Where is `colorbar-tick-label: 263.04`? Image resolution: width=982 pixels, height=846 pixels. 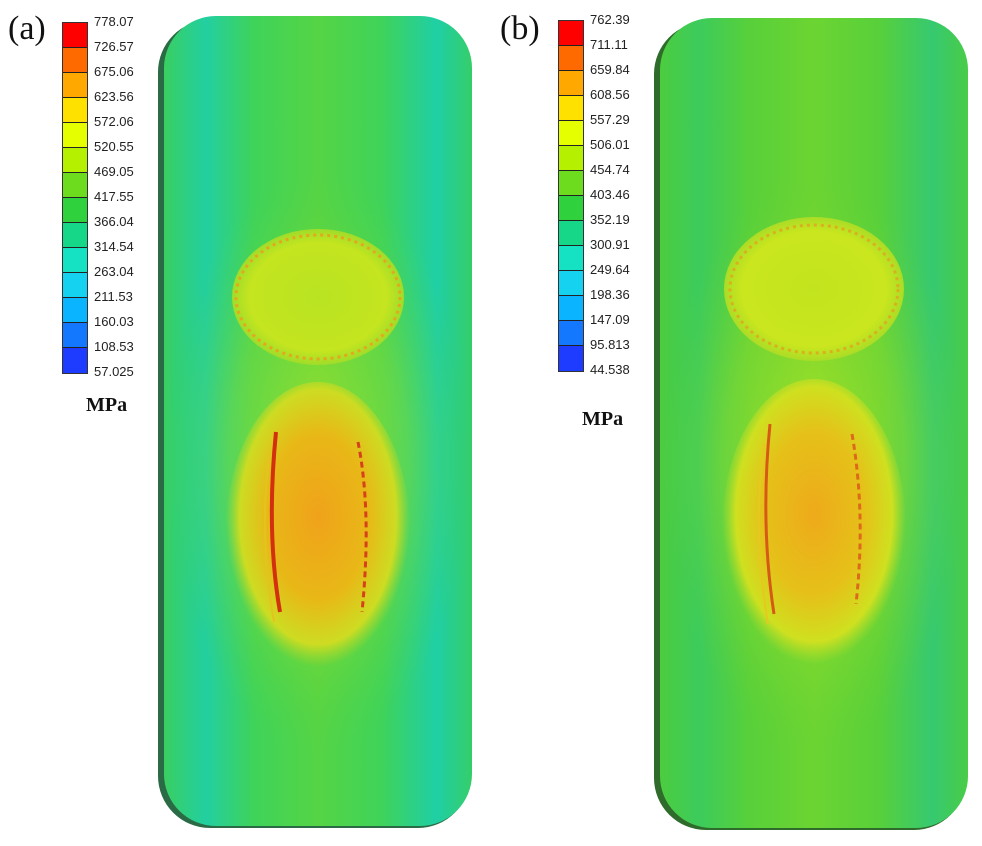 colorbar-tick-label: 263.04 is located at coordinates (114, 271).